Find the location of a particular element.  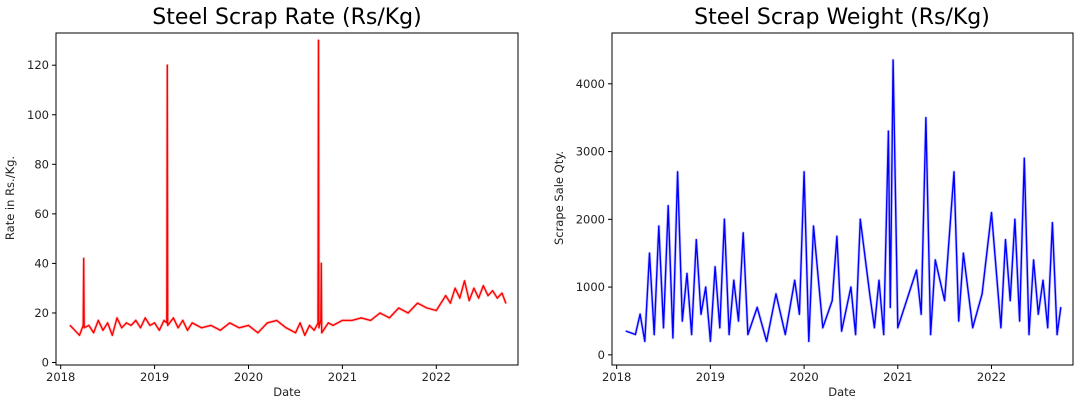

weight-chart-y-tick-label: 0 is located at coordinates (601, 355).